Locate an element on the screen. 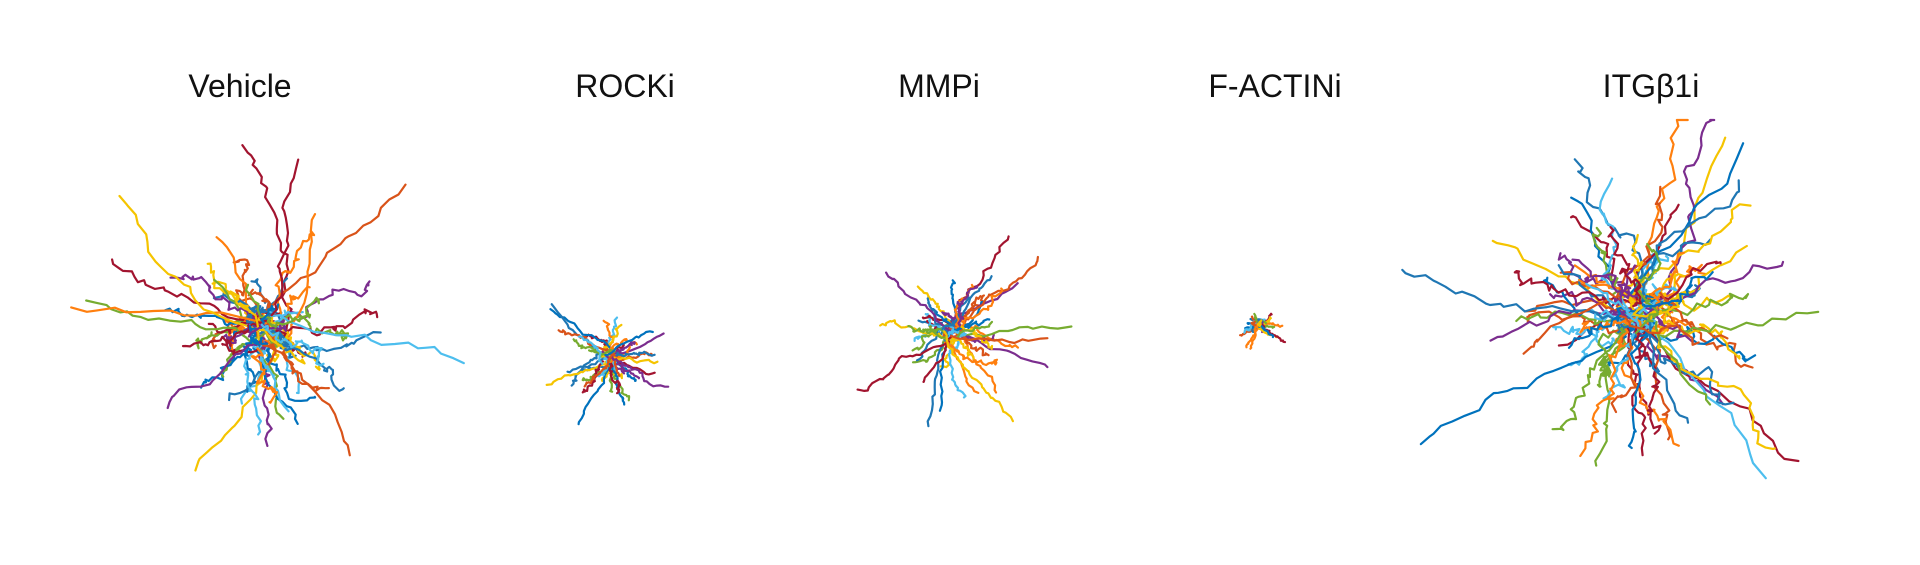 The height and width of the screenshot is (565, 1920). tracks-factini is located at coordinates (1263, 331).